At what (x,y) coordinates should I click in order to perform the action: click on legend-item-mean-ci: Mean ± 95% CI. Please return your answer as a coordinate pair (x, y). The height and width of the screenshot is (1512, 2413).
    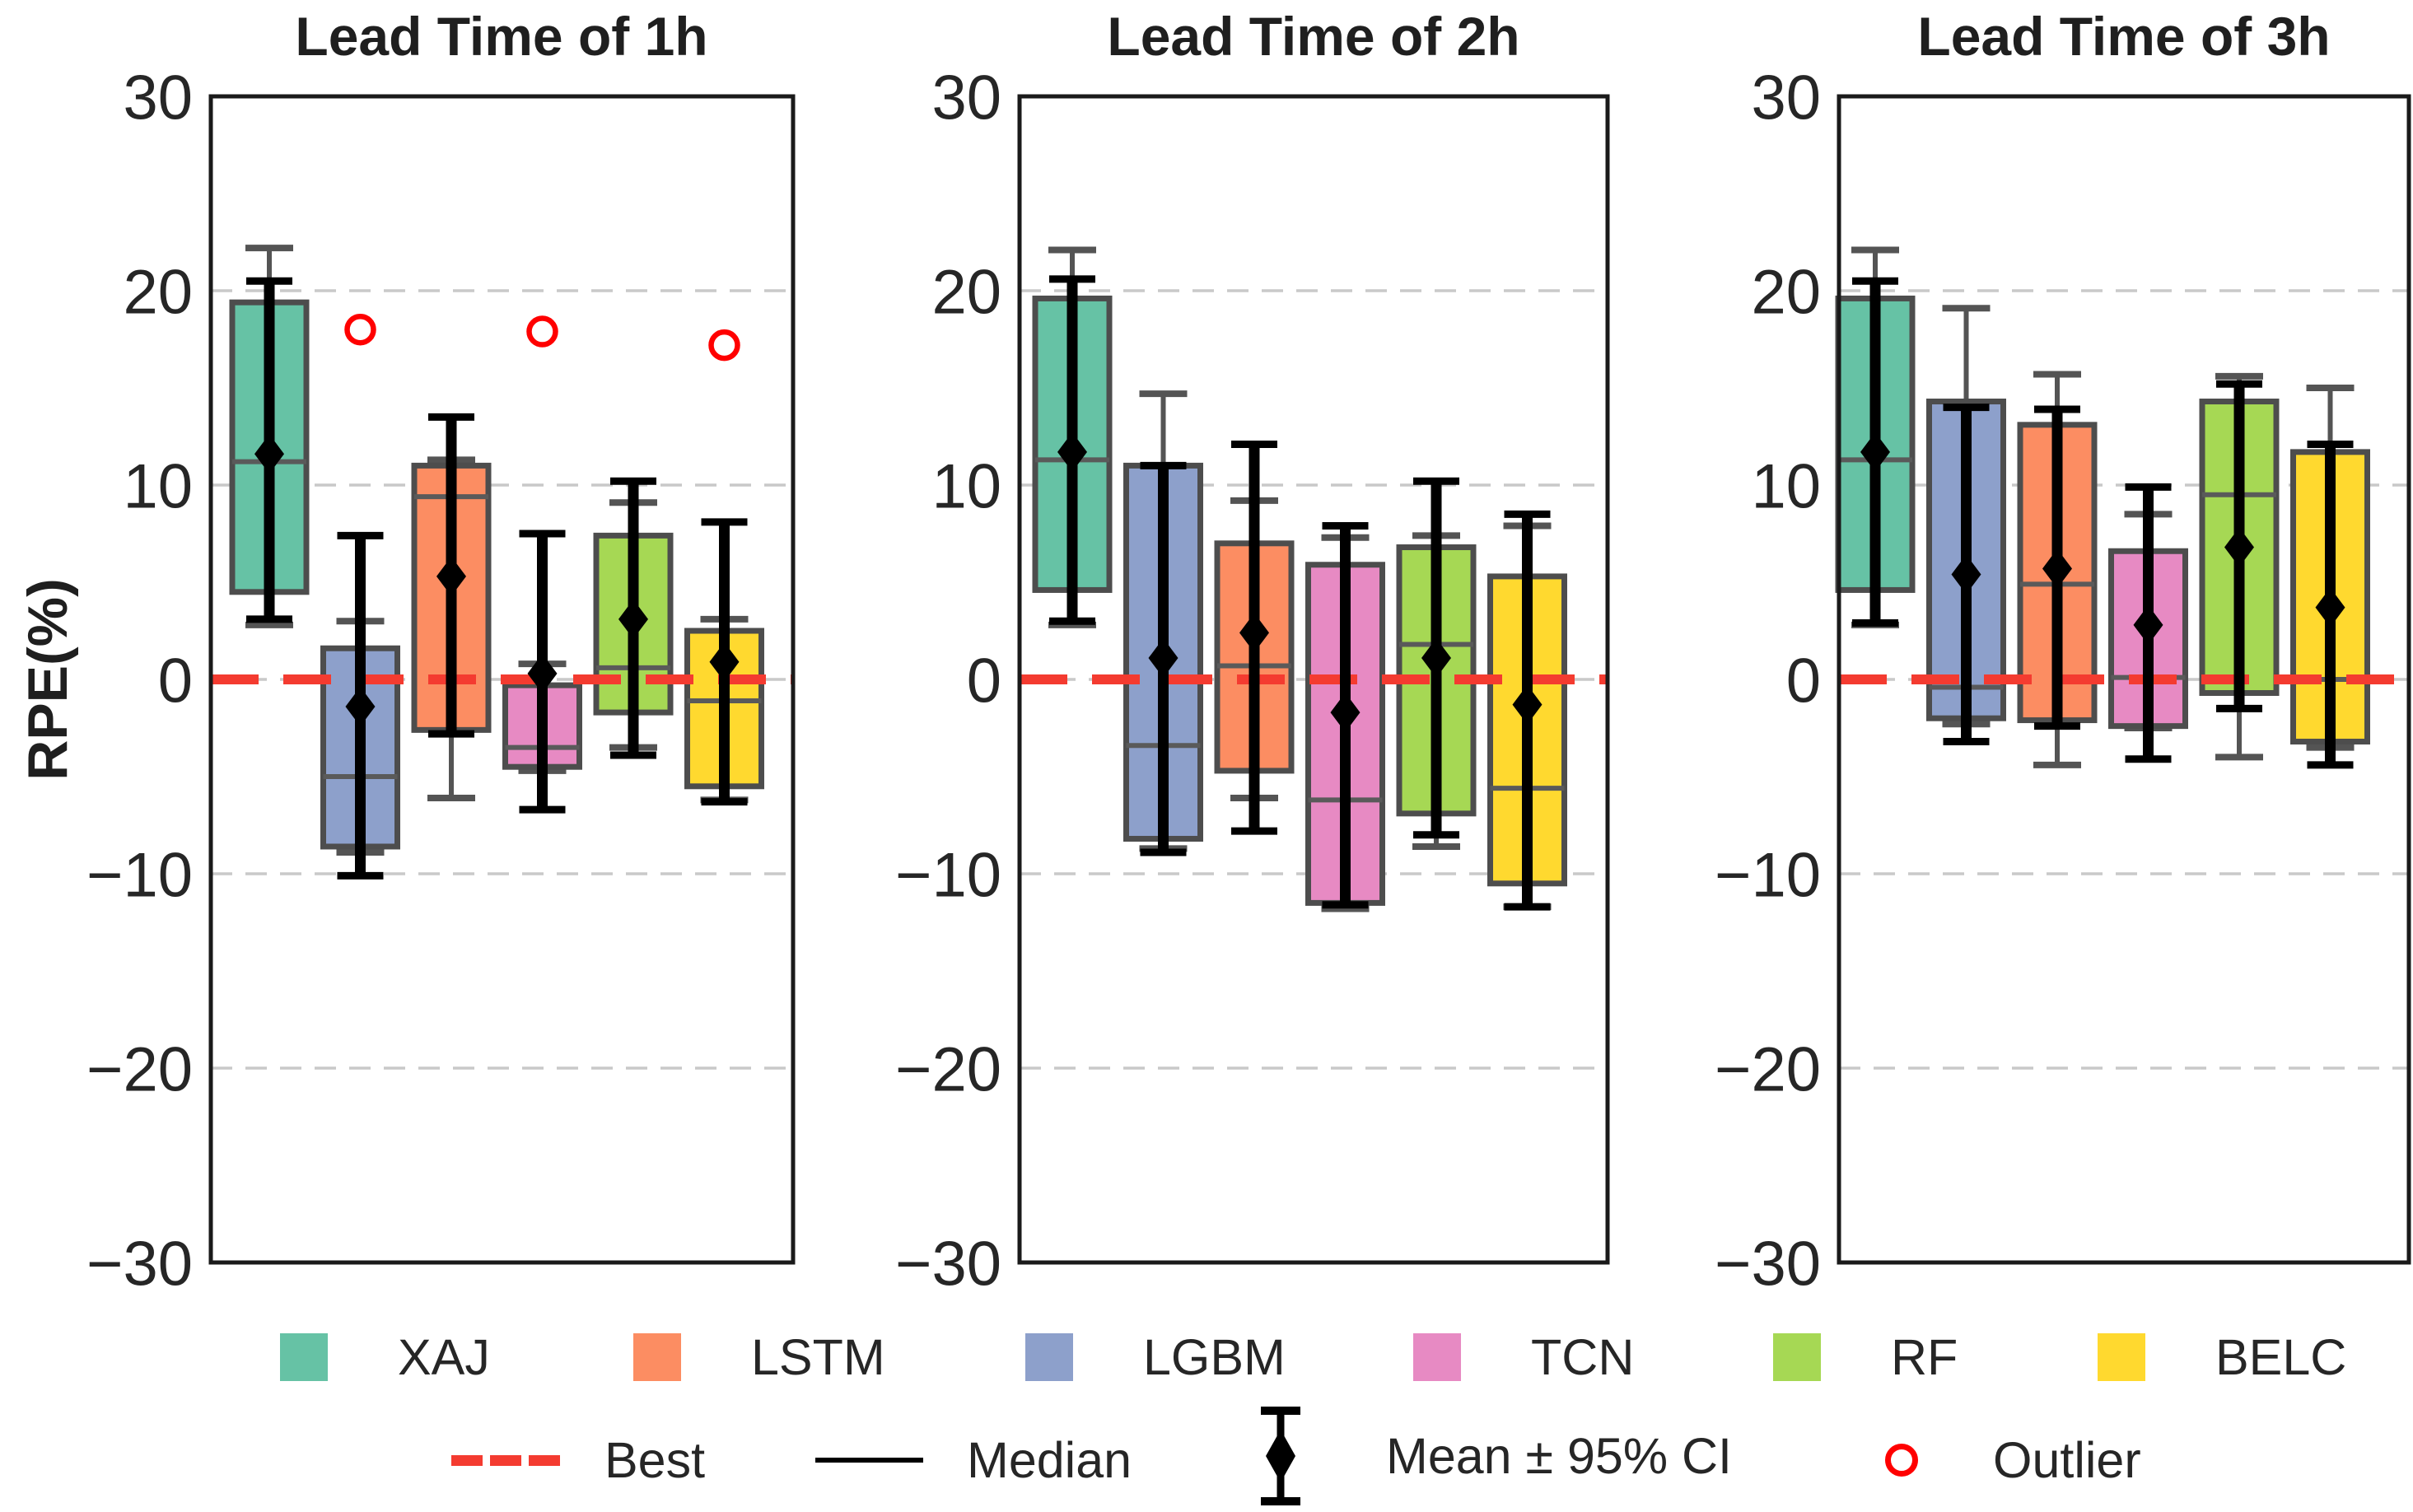
    Looking at the image, I should click on (1494, 1456).